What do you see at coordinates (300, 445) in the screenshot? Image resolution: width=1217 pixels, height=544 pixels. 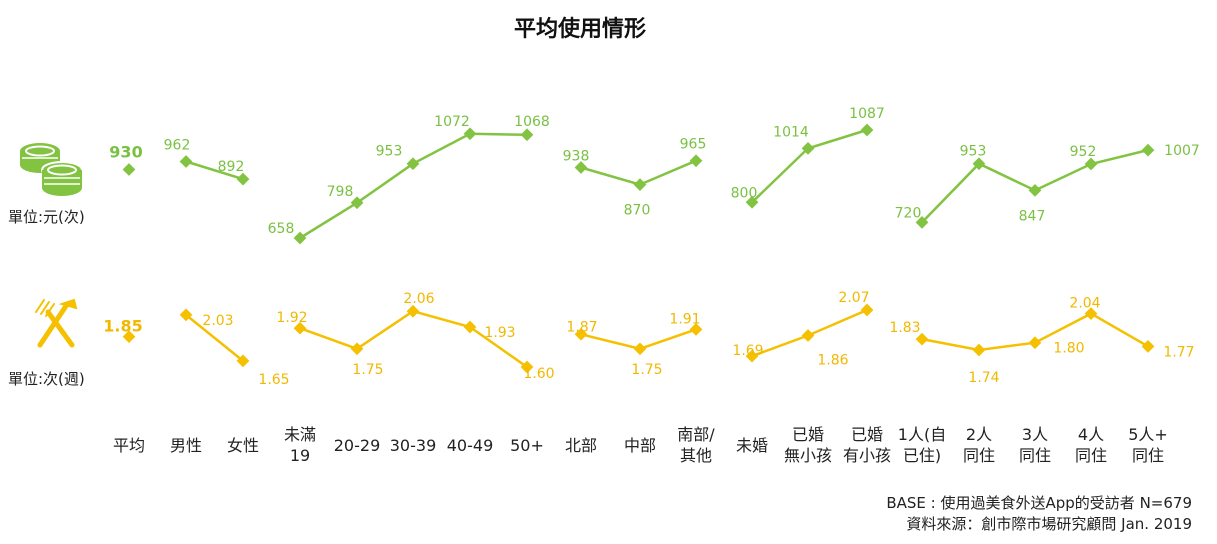 I see `category-label: 未滿 19` at bounding box center [300, 445].